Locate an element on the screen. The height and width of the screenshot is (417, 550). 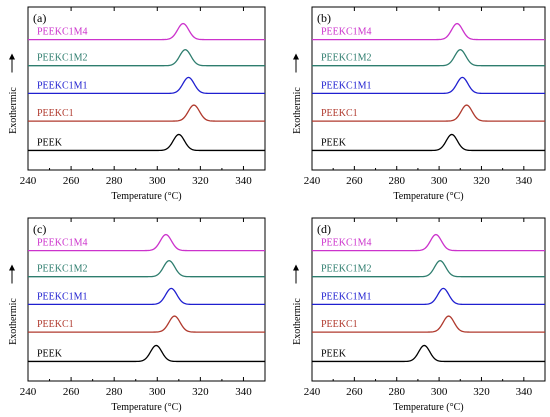
panel-label: (c) is located at coordinates (39, 229).